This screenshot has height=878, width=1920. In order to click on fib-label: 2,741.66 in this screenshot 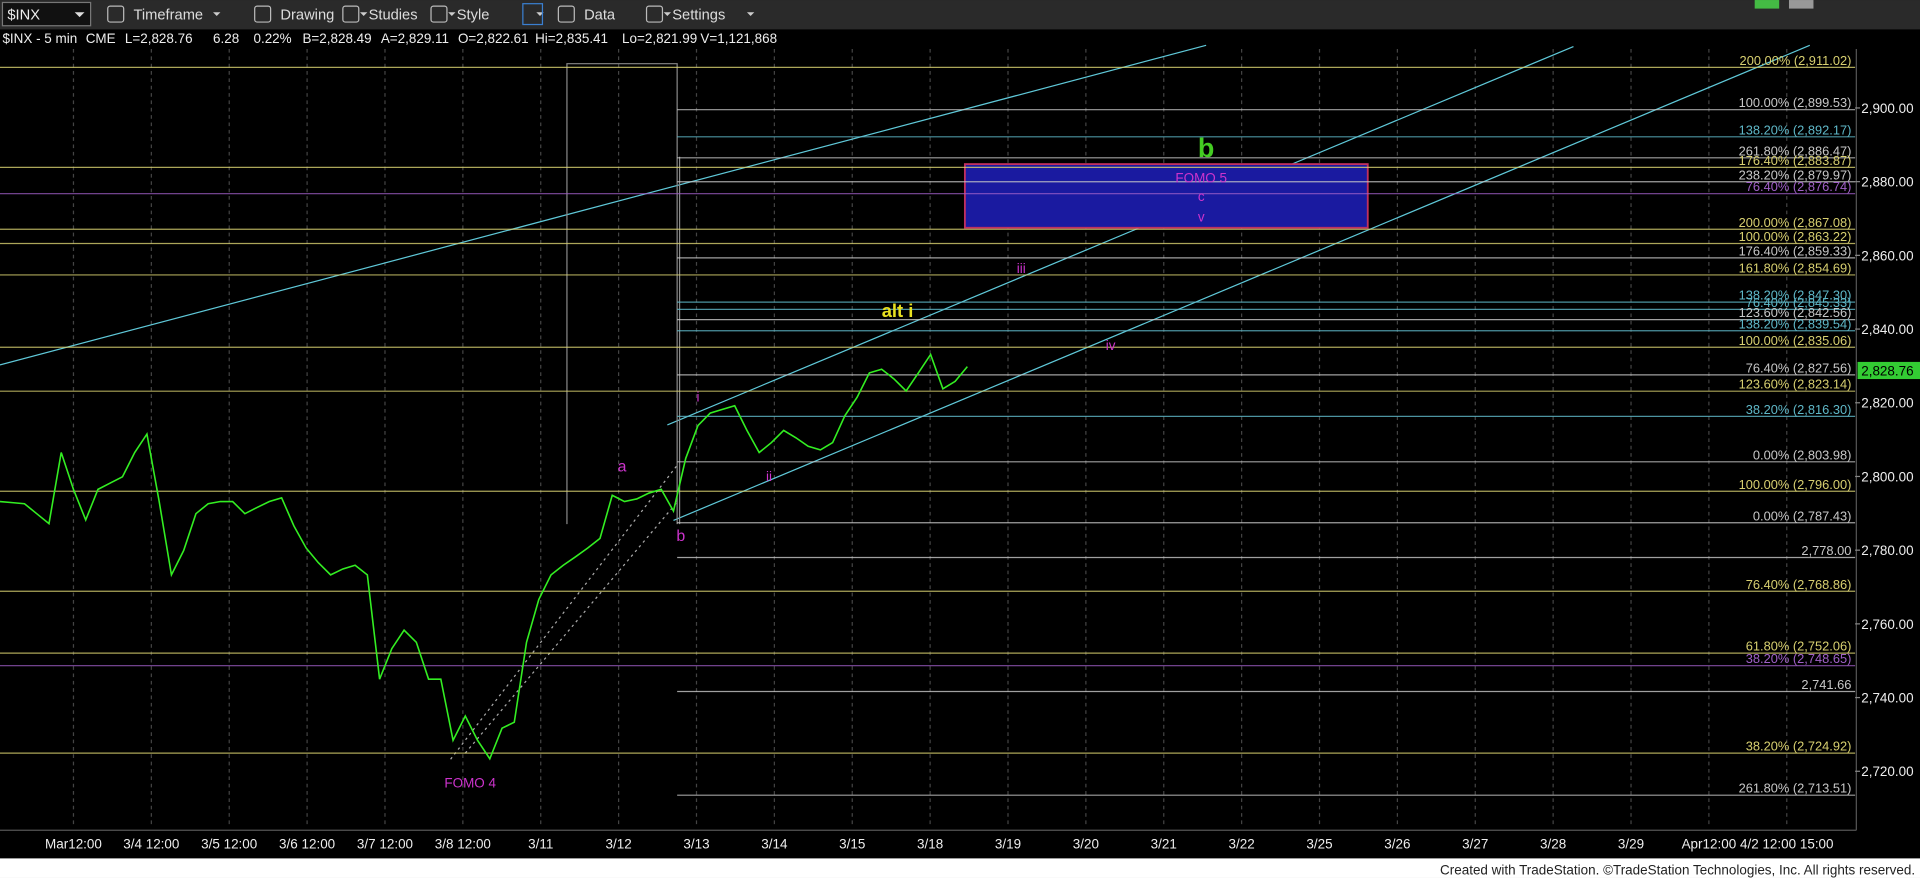, I will do `click(1826, 684)`.